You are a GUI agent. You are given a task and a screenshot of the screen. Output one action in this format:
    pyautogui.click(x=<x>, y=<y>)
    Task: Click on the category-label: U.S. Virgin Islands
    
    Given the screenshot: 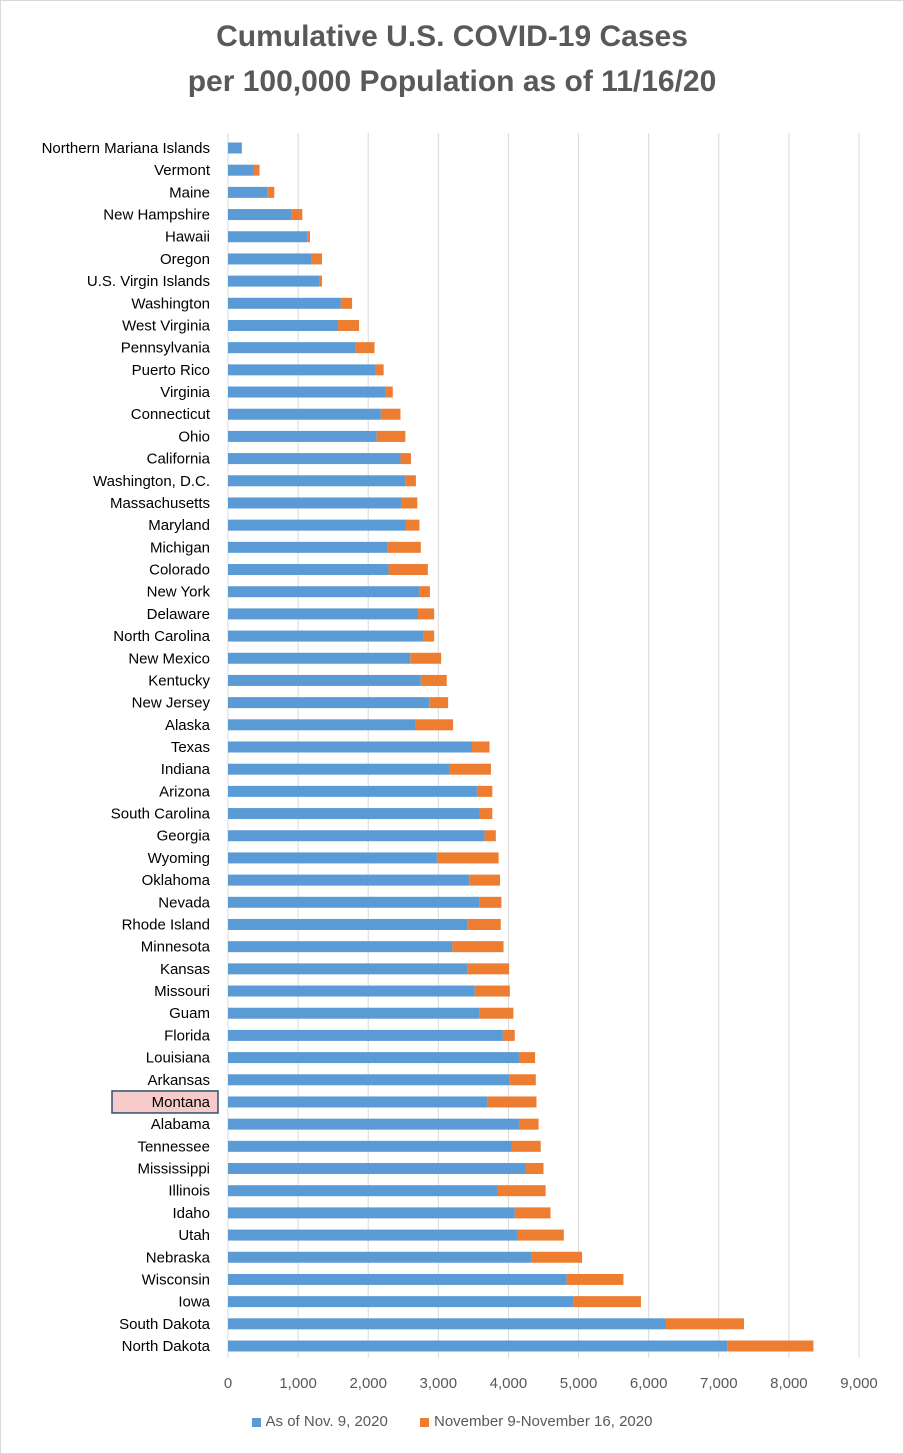 What is the action you would take?
    pyautogui.click(x=148, y=281)
    